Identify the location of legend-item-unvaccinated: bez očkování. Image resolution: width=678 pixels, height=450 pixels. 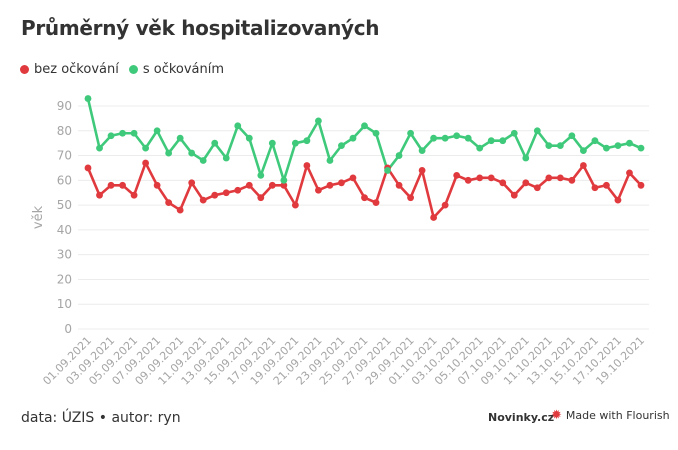
(69, 69).